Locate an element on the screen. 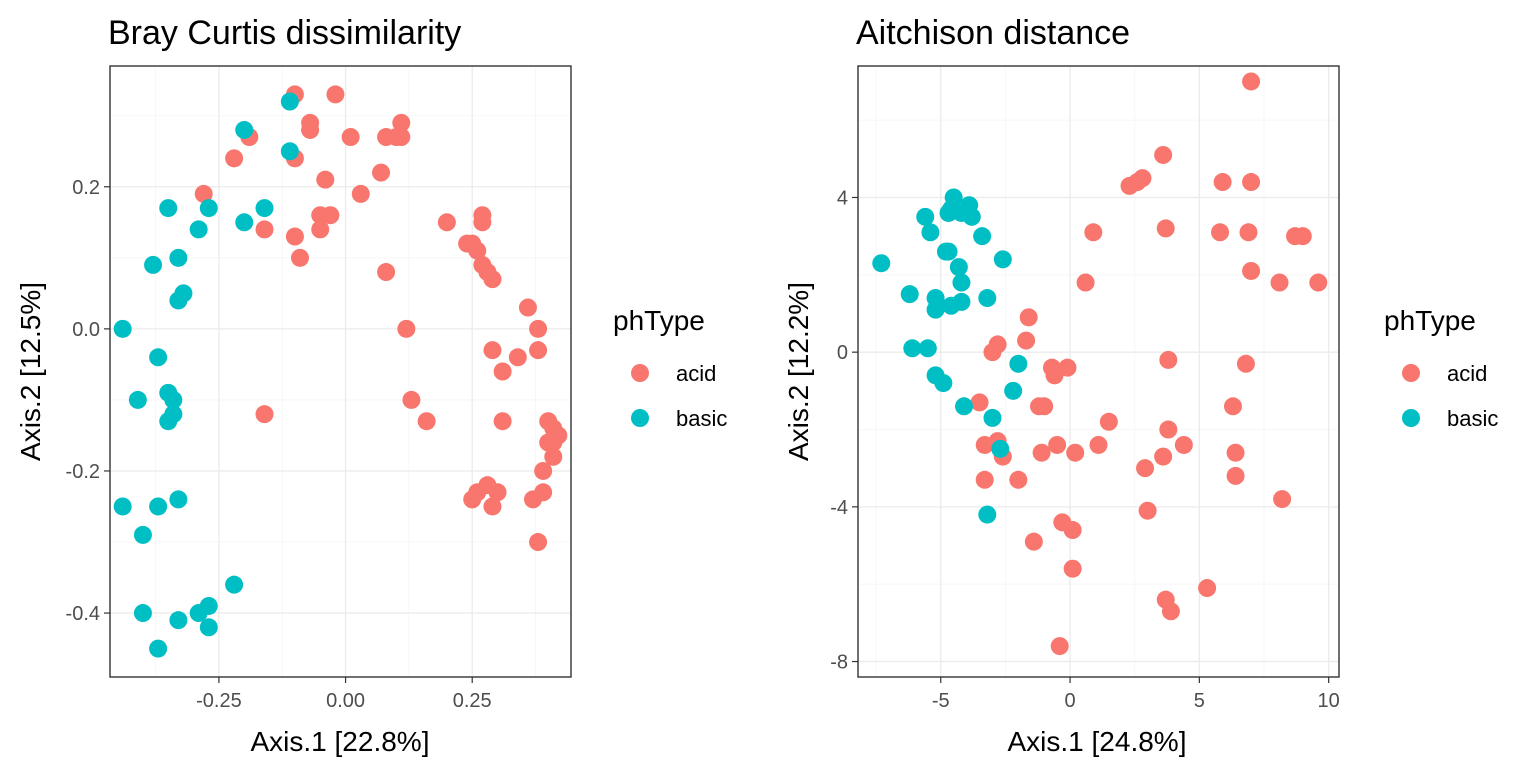  y-tick-label: -0.2 is located at coordinates (83, 472).